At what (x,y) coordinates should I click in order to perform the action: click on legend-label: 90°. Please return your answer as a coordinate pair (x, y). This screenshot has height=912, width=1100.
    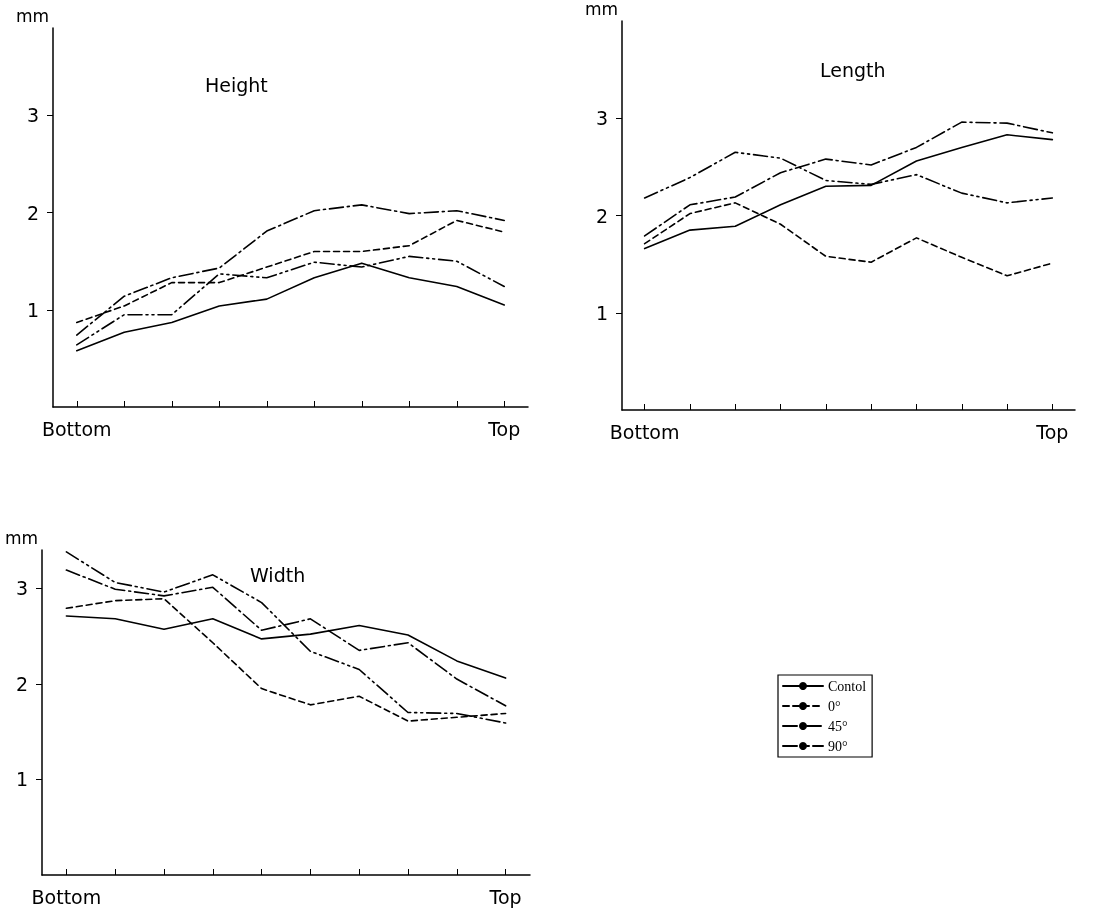
    Looking at the image, I should click on (838, 746).